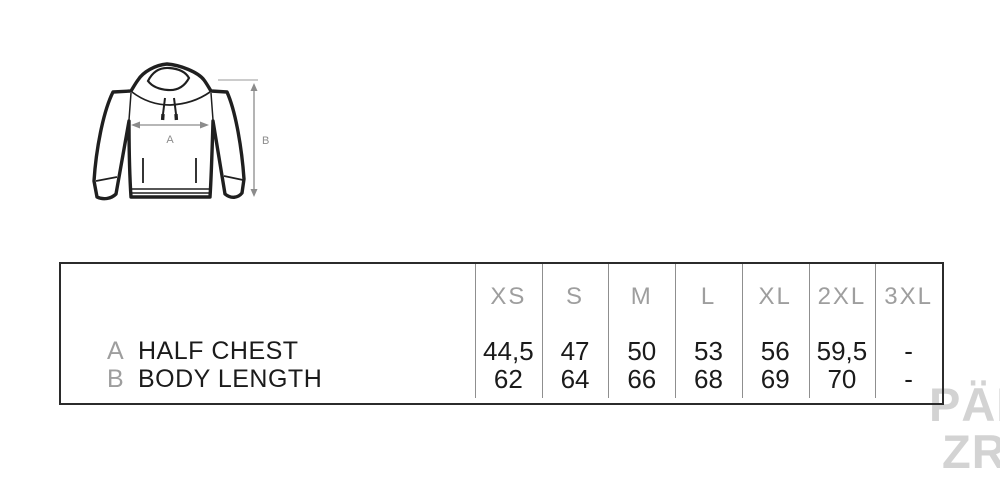 This screenshot has width=1000, height=500. I want to click on half-chest-value-3xl: -, so click(908, 351).